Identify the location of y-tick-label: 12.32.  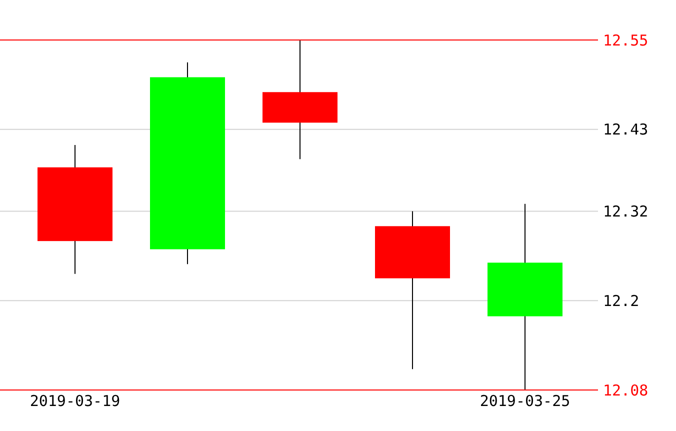
(625, 211).